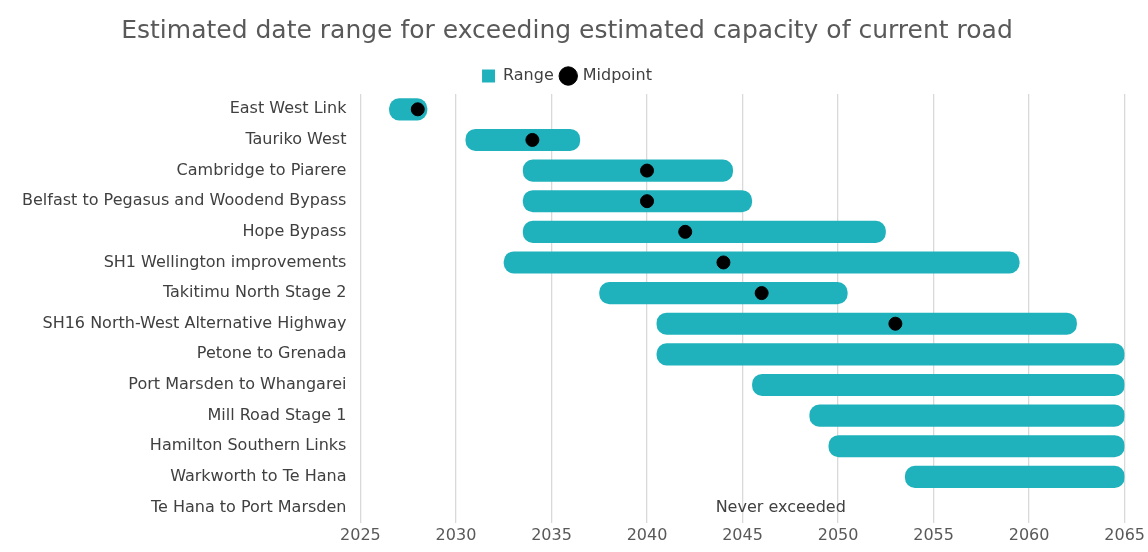  Describe the element at coordinates (194, 322) in the screenshot. I see `y-tick-label: SH16 North-West Alternative Highway` at that location.